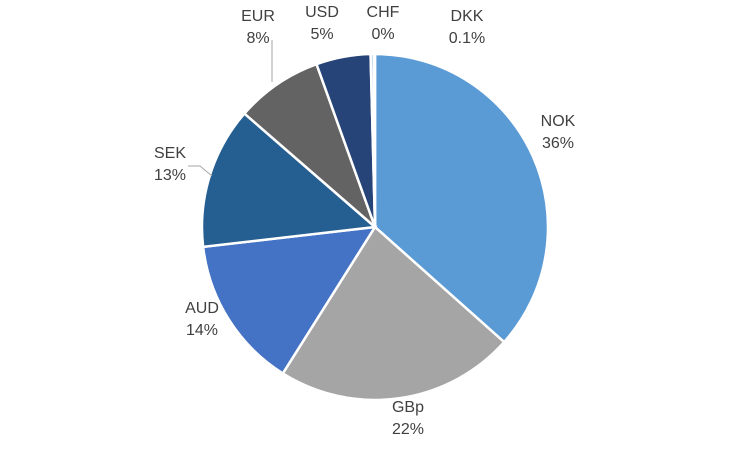 Image resolution: width=749 pixels, height=451 pixels. Describe the element at coordinates (258, 27) in the screenshot. I see `data-label-eur: EUR 8%` at that location.